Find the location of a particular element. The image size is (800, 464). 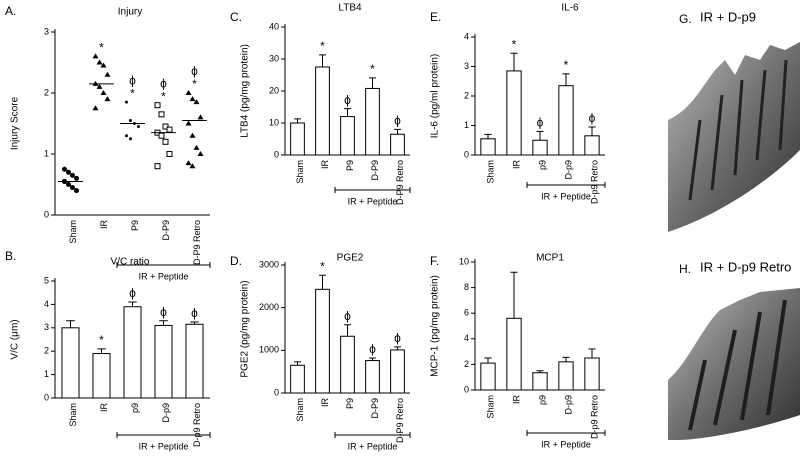

panel-label: B. is located at coordinates (10, 256).